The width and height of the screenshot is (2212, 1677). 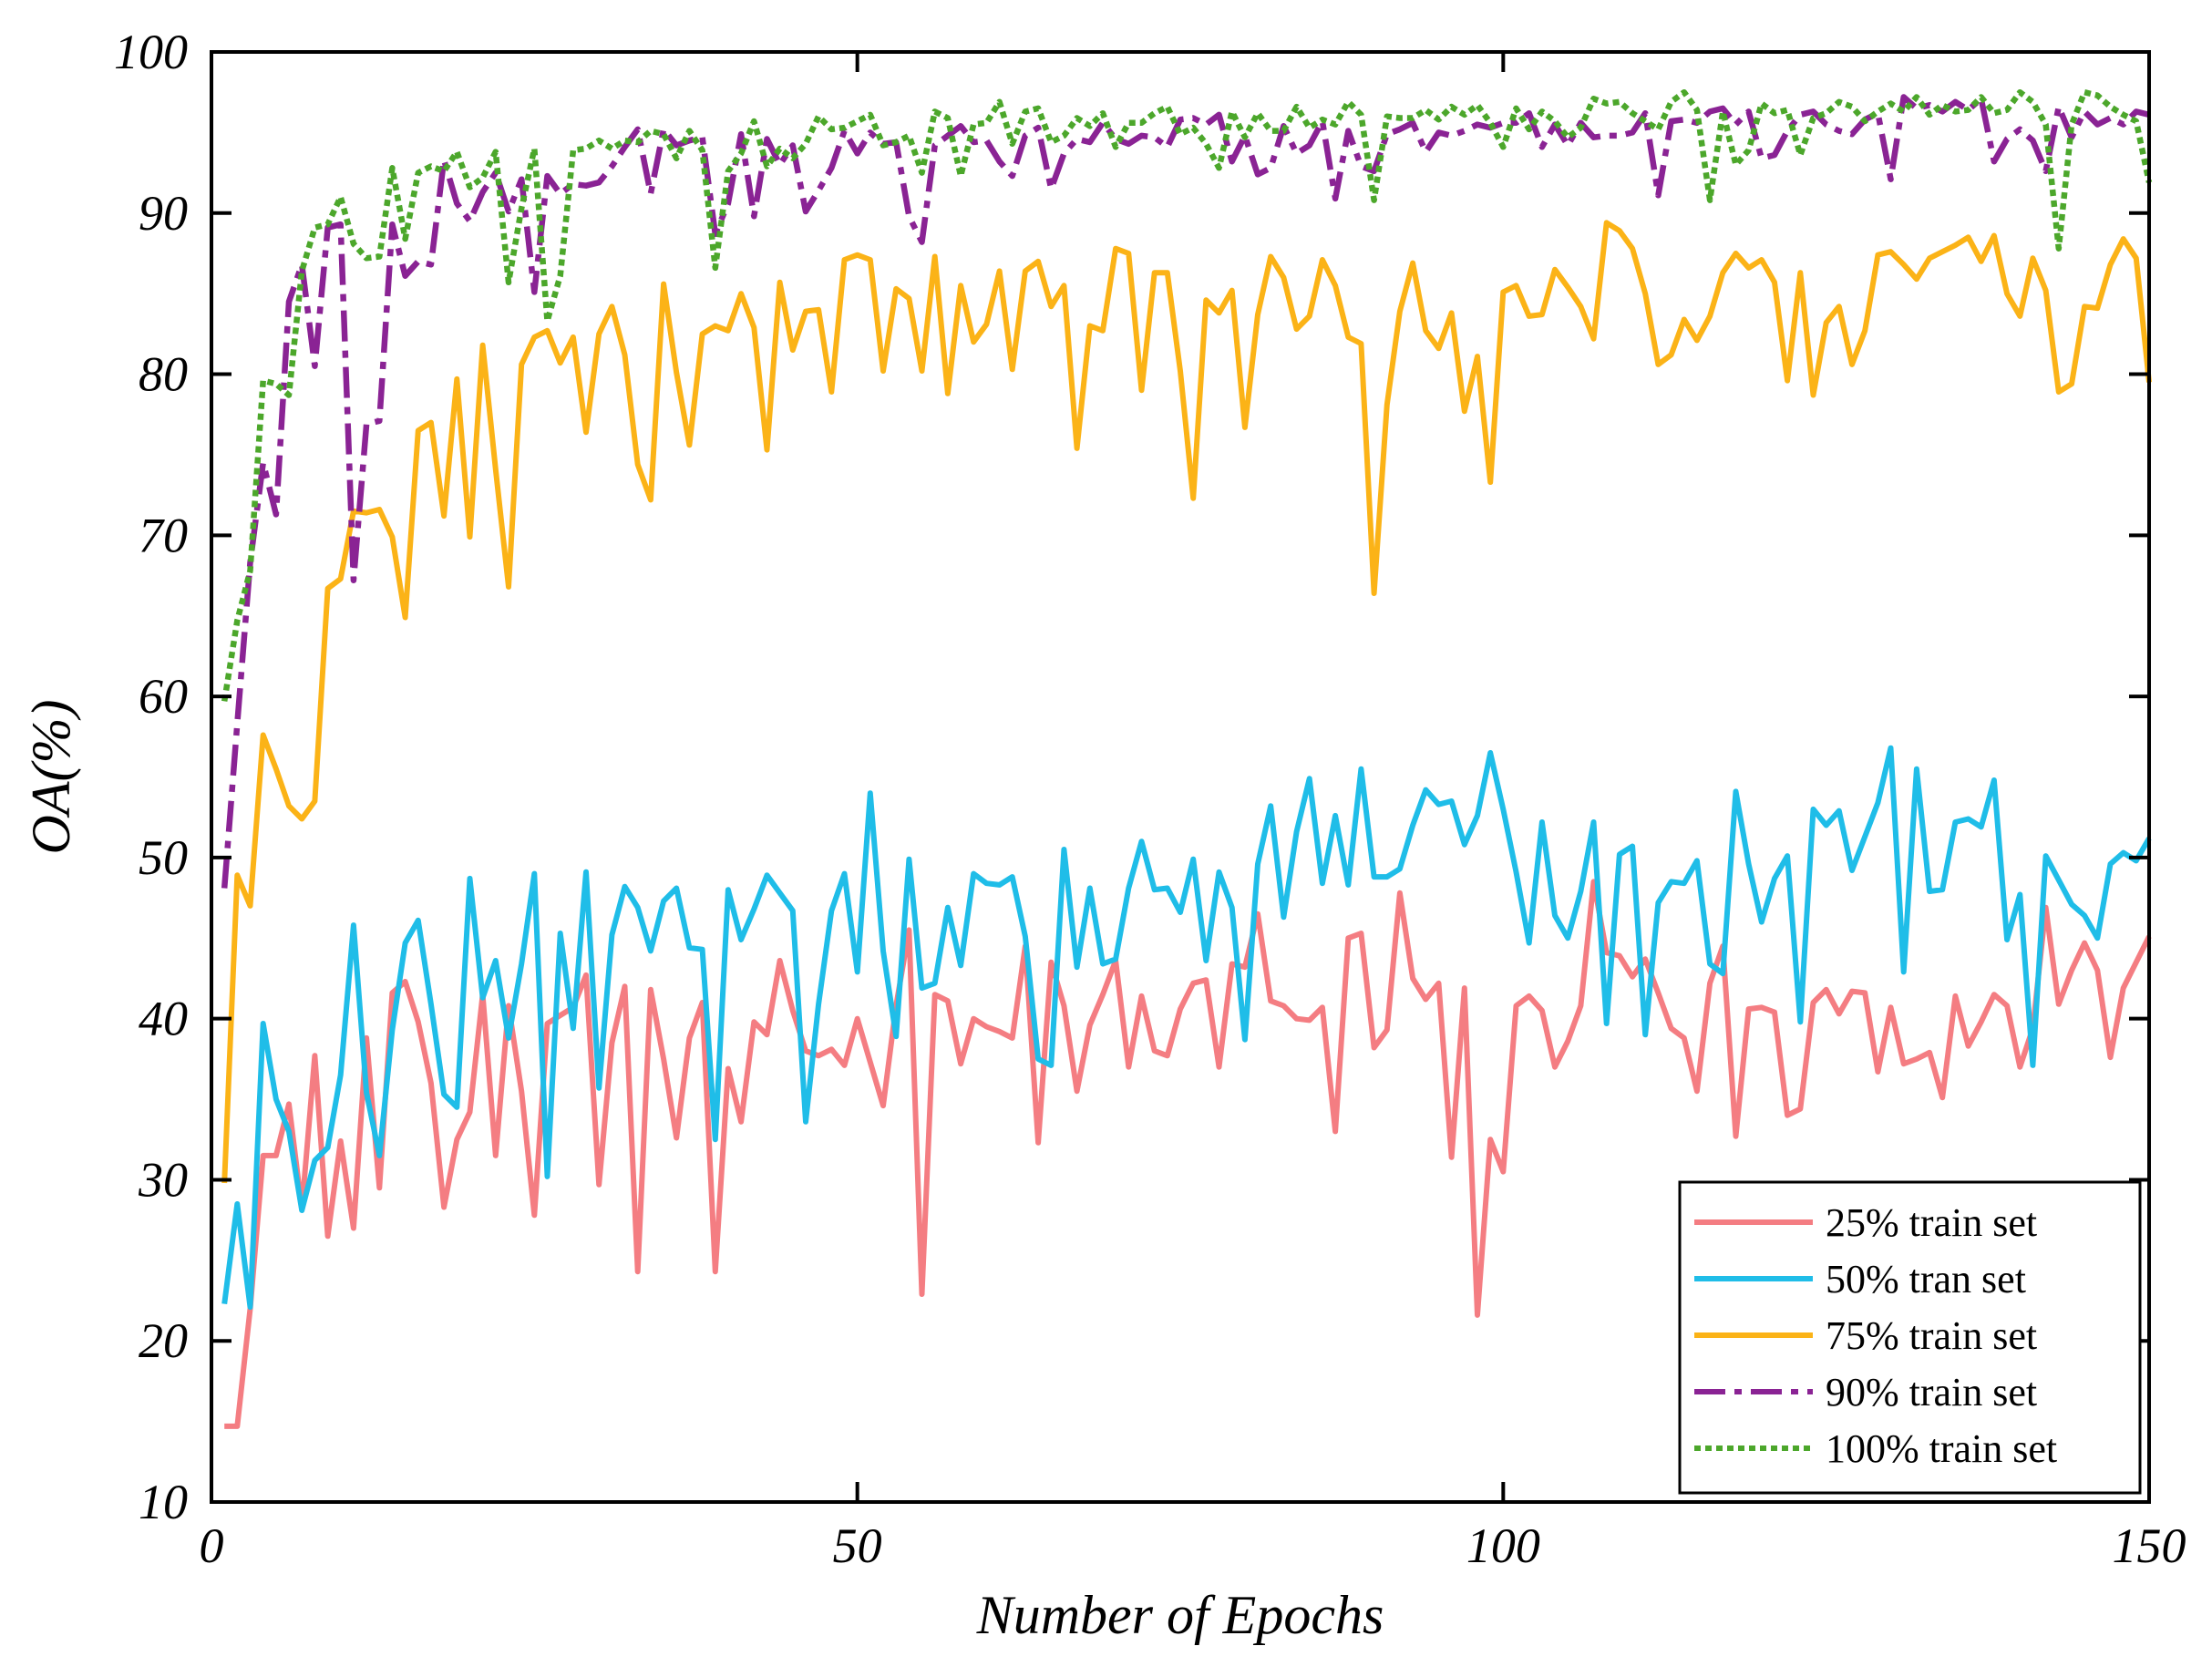 I want to click on y-tick-label: 30, so click(x=163, y=1179).